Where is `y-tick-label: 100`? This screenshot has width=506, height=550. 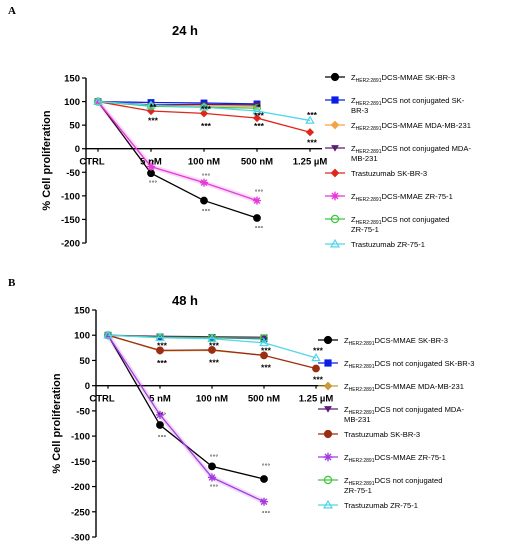
y-tick-label: 100 is located at coordinates (72, 102).